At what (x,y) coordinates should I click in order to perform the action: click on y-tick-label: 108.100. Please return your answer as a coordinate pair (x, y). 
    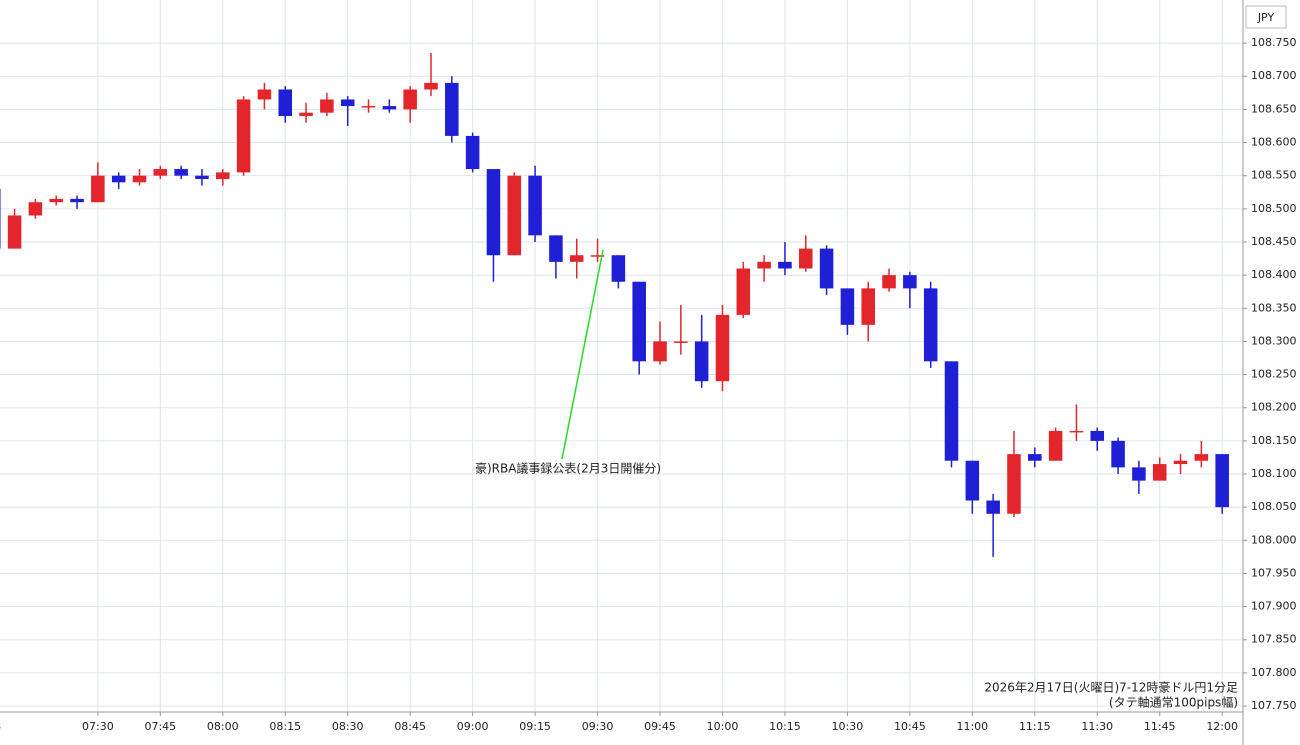
    Looking at the image, I should click on (1274, 473).